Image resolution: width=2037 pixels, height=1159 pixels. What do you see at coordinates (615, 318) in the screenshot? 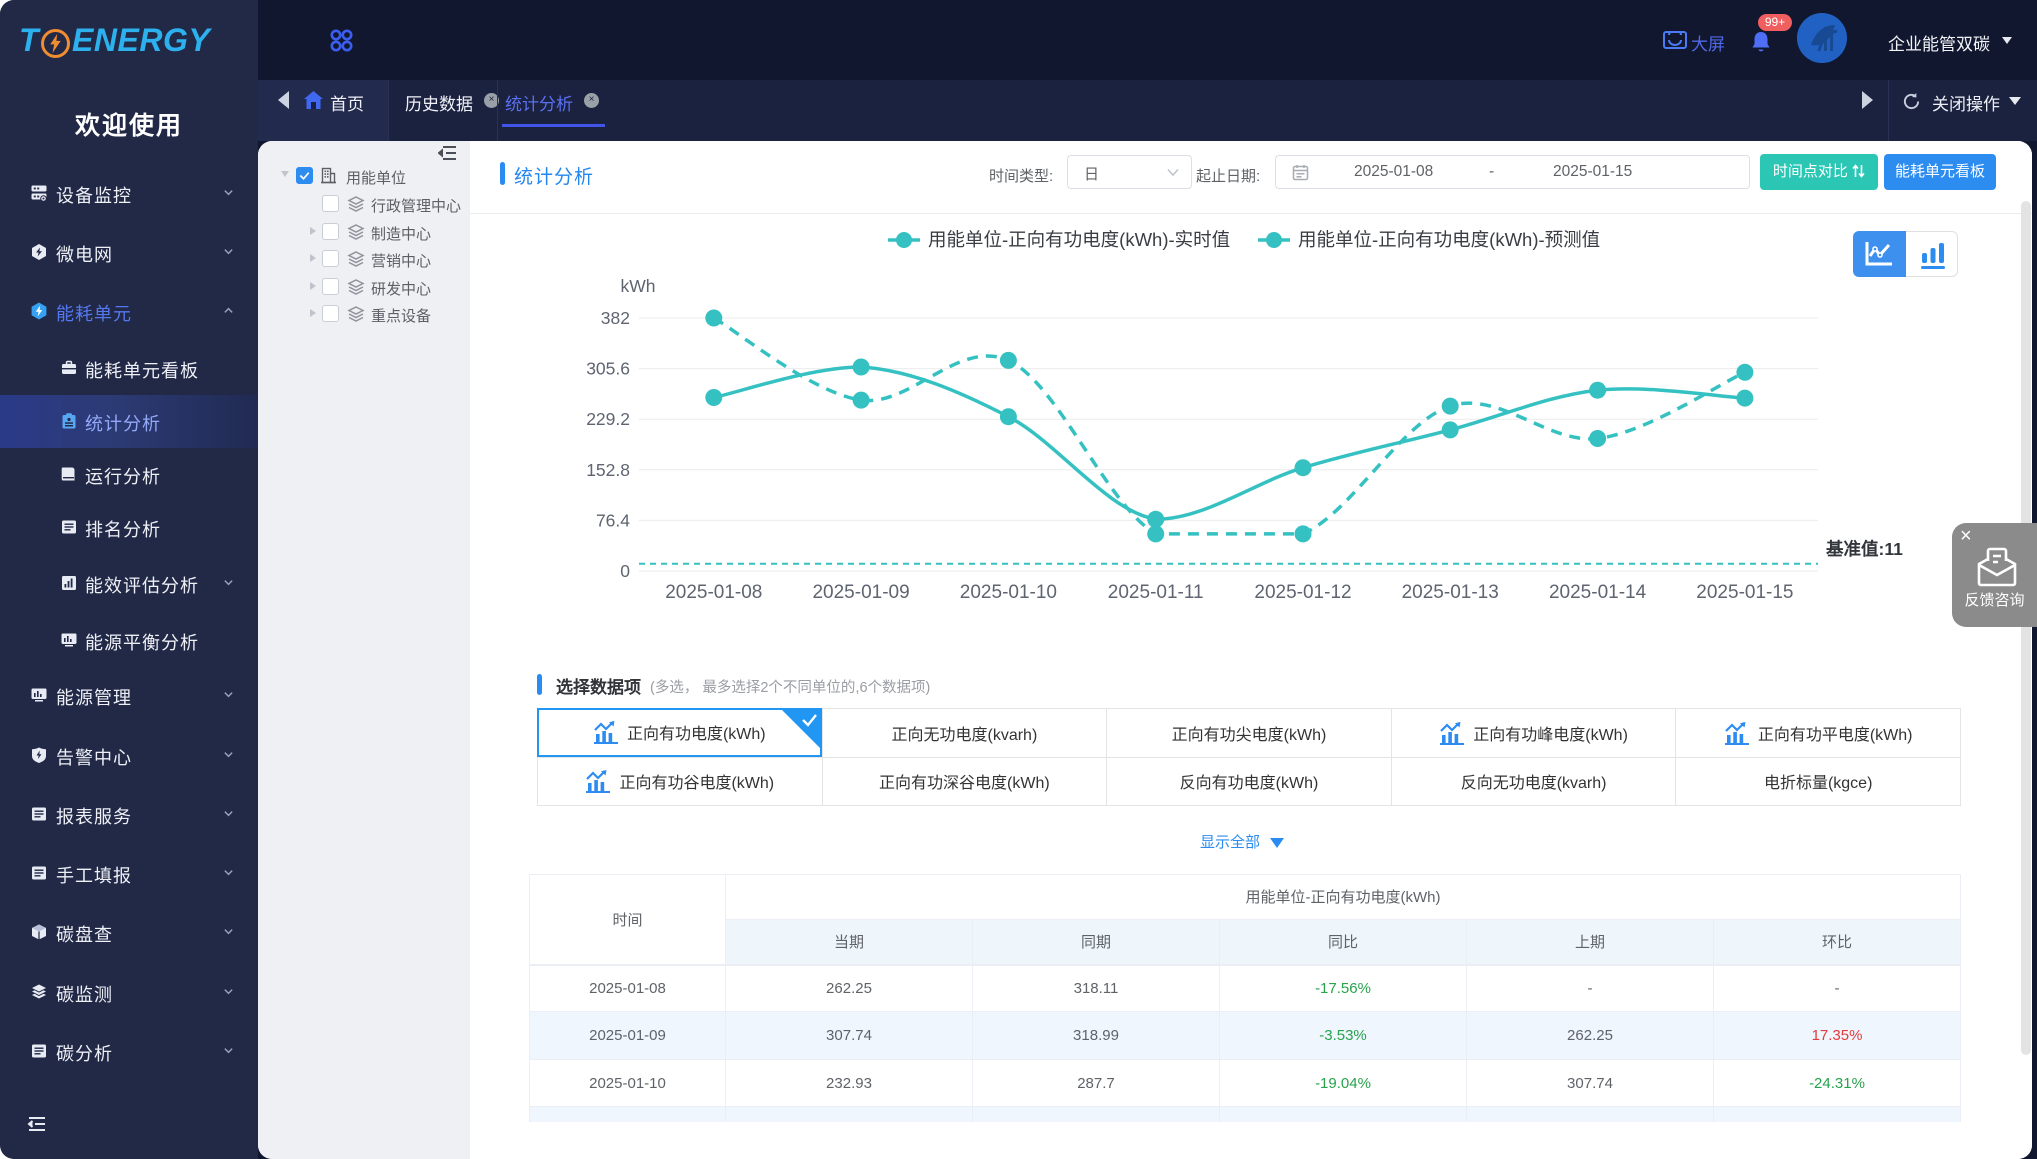
I see `svg-text: 382` at bounding box center [615, 318].